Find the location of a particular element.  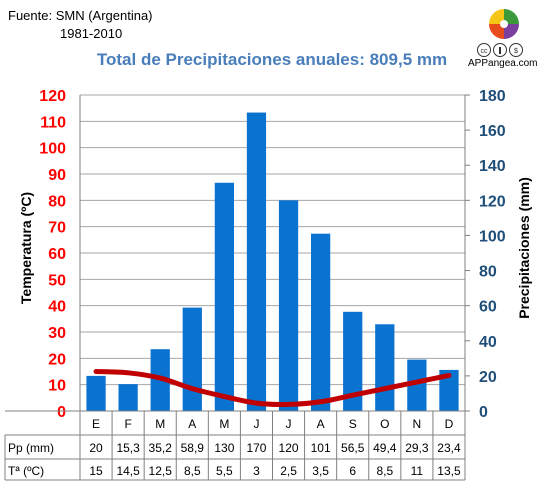

puzzle-globe-logo-icon is located at coordinates (504, 24).